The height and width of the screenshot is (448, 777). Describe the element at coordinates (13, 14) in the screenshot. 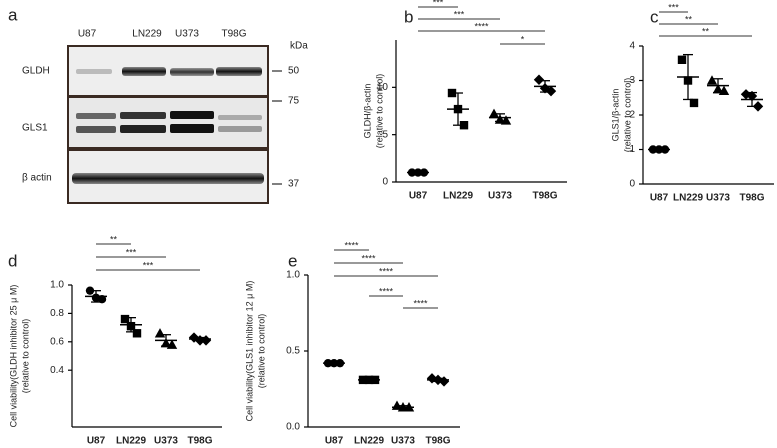

I see `panel-letter: a` at that location.